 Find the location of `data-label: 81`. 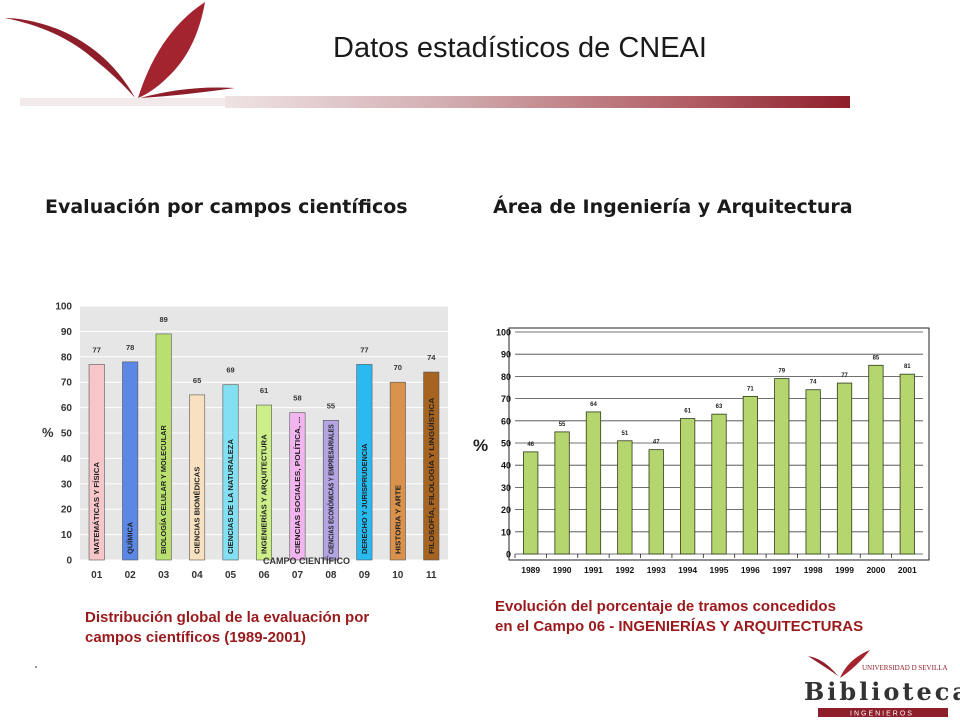

data-label: 81 is located at coordinates (907, 367).